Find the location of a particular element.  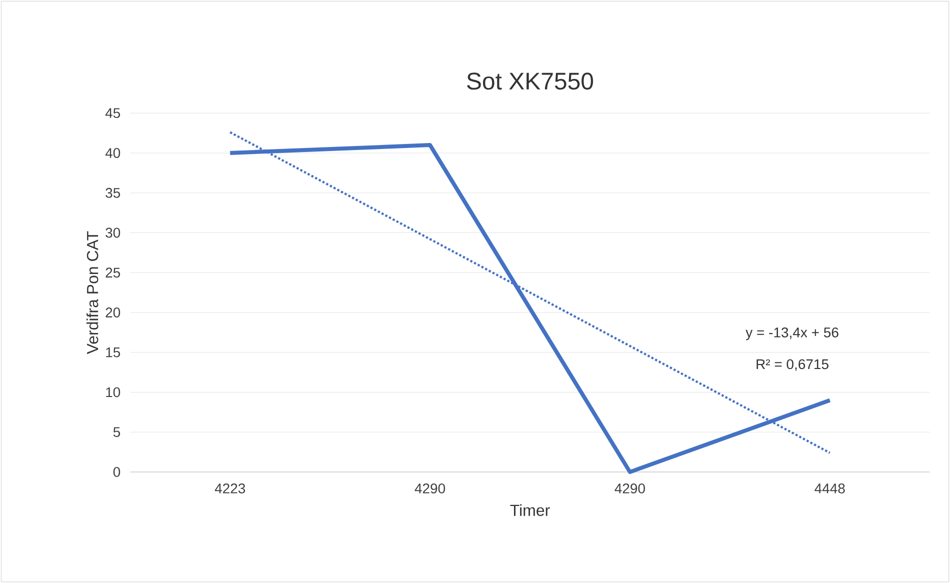

y-tick-label: 0 is located at coordinates (116, 471).